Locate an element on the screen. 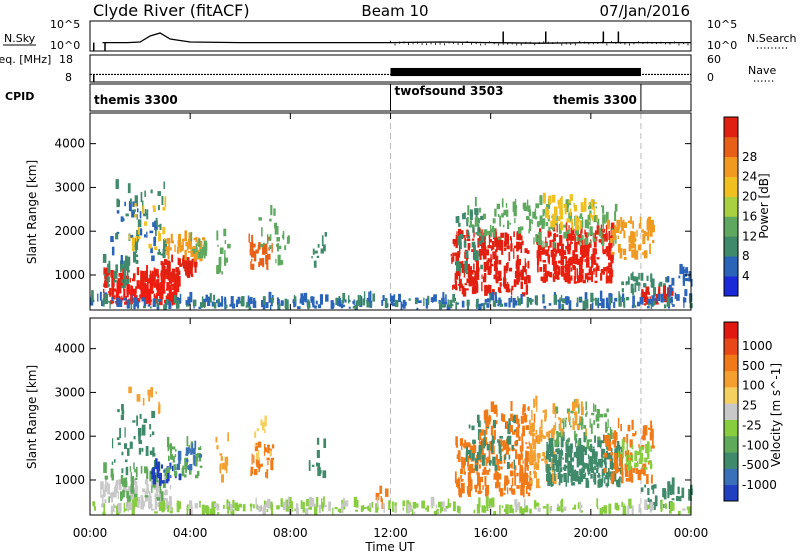  nave-label: Nave is located at coordinates (762, 70).